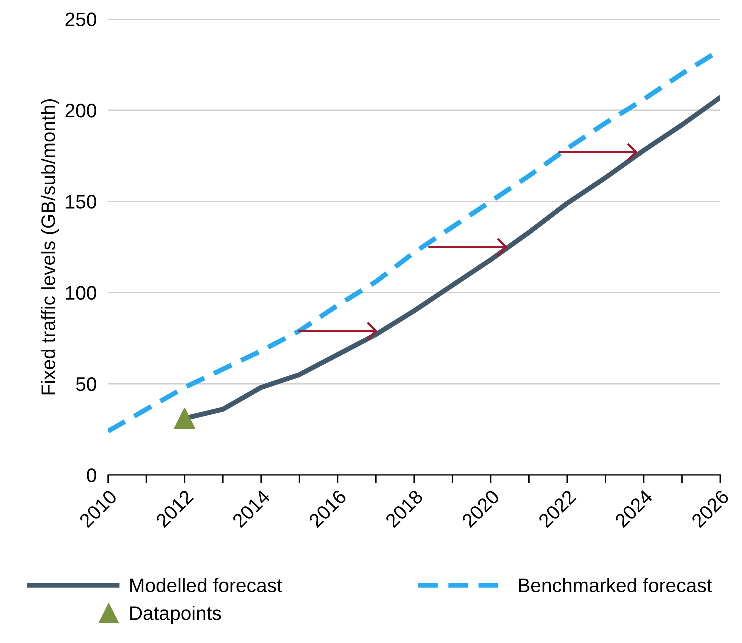 The width and height of the screenshot is (742, 643). I want to click on y-tick-label: 0, so click(91, 475).